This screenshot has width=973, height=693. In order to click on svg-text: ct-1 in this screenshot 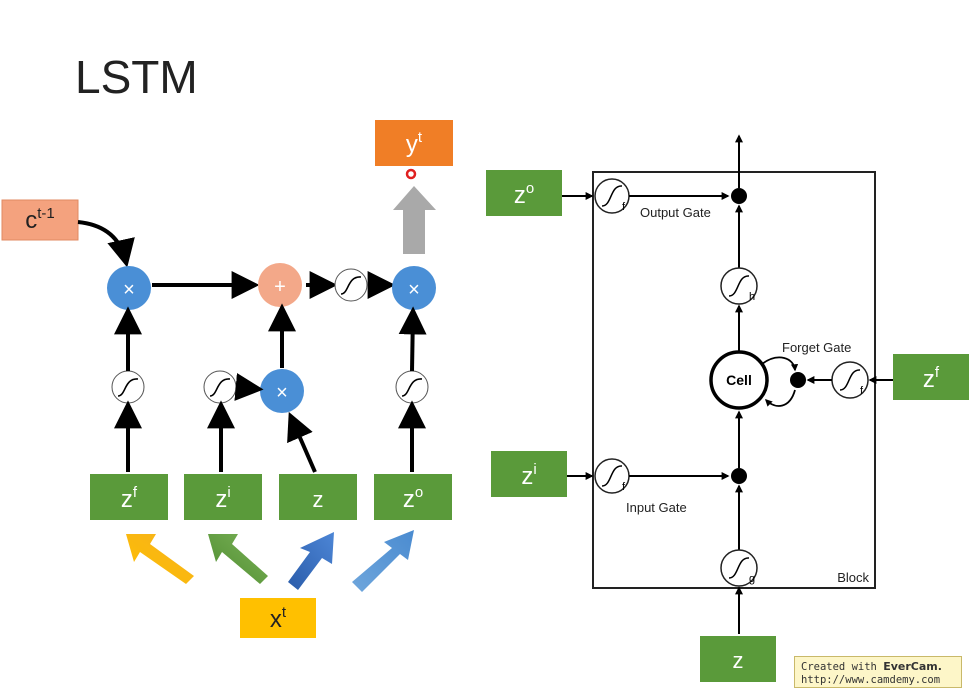, I will do `click(40, 219)`.